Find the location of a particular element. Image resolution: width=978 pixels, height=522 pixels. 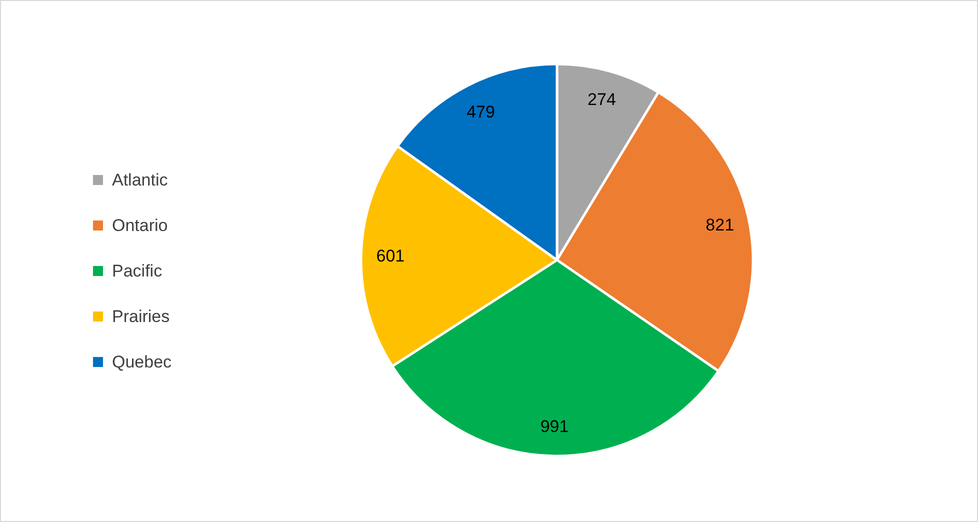

legend-label: Atlantic is located at coordinates (140, 180).